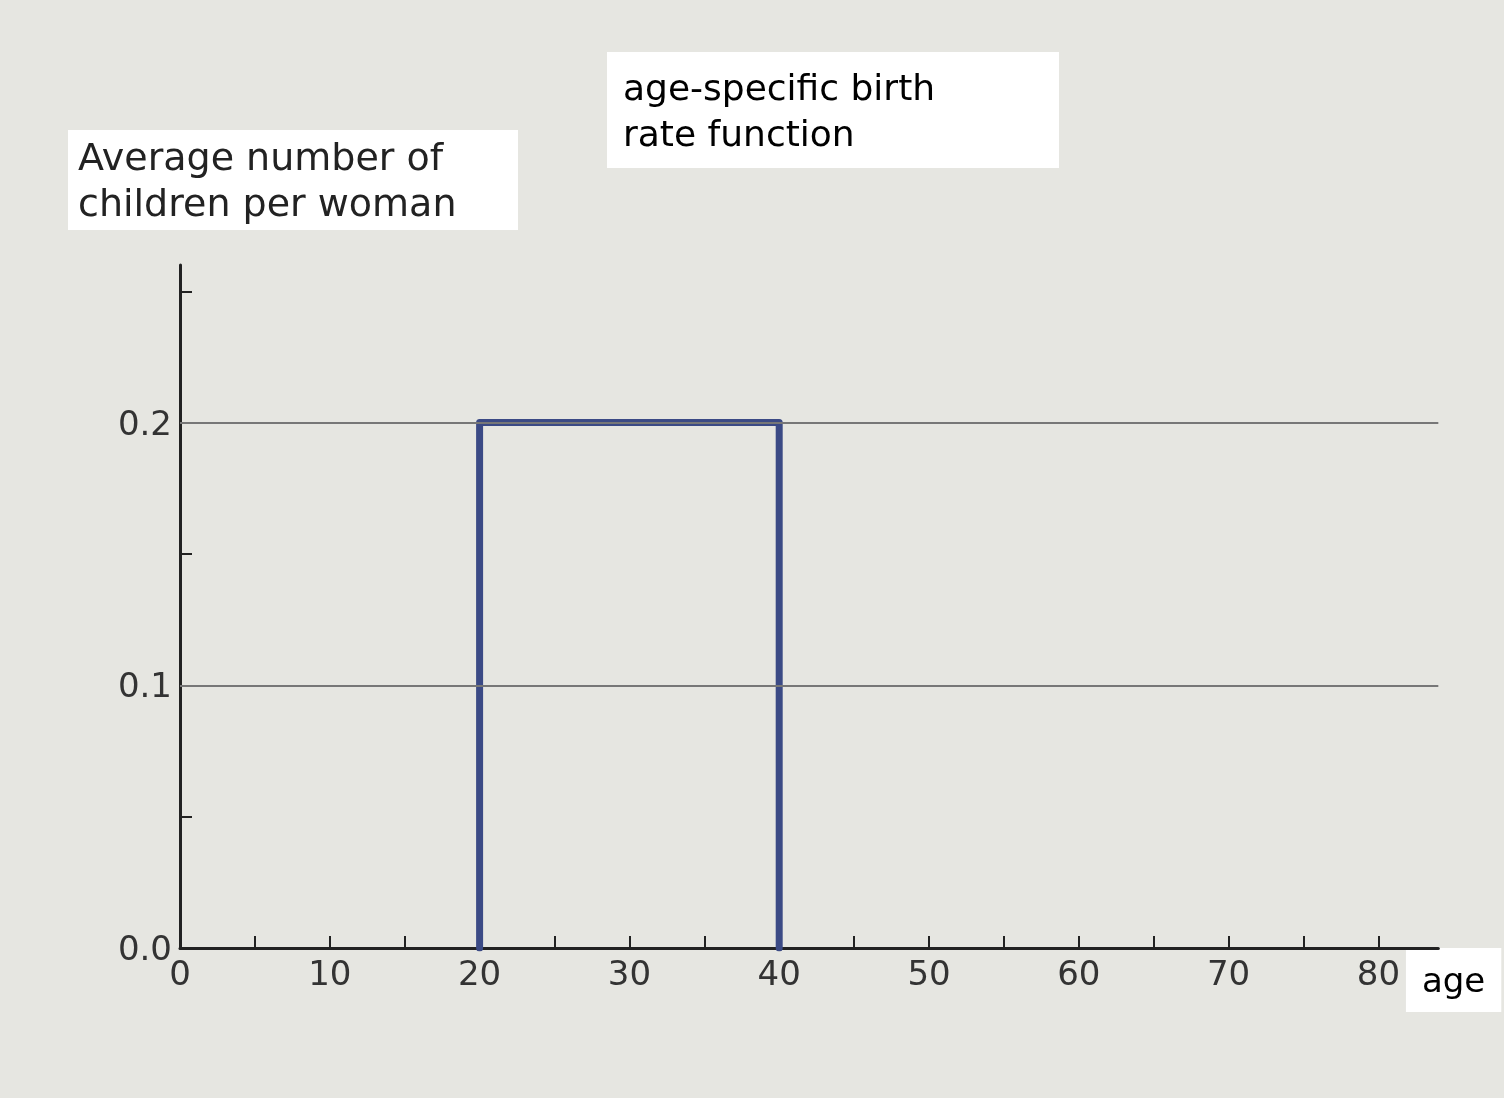 The image size is (1504, 1098). Describe the element at coordinates (779, 973) in the screenshot. I see `x-tick-label: 40` at that location.